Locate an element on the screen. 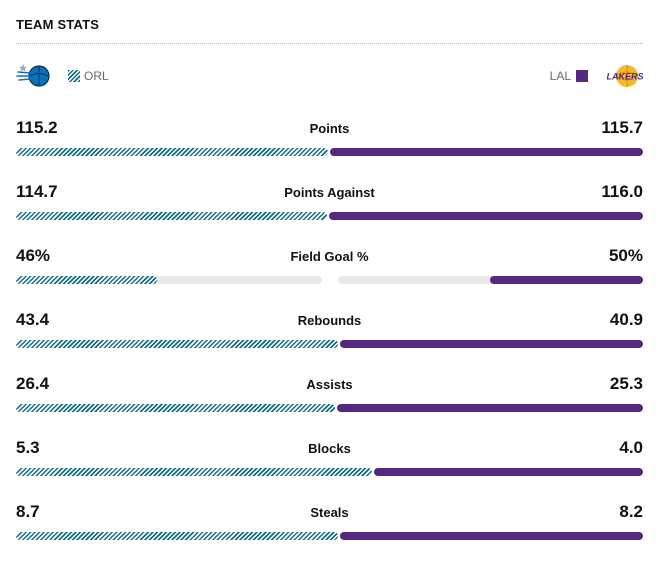 The height and width of the screenshot is (571, 659). orl-bar-track is located at coordinates (169, 280).